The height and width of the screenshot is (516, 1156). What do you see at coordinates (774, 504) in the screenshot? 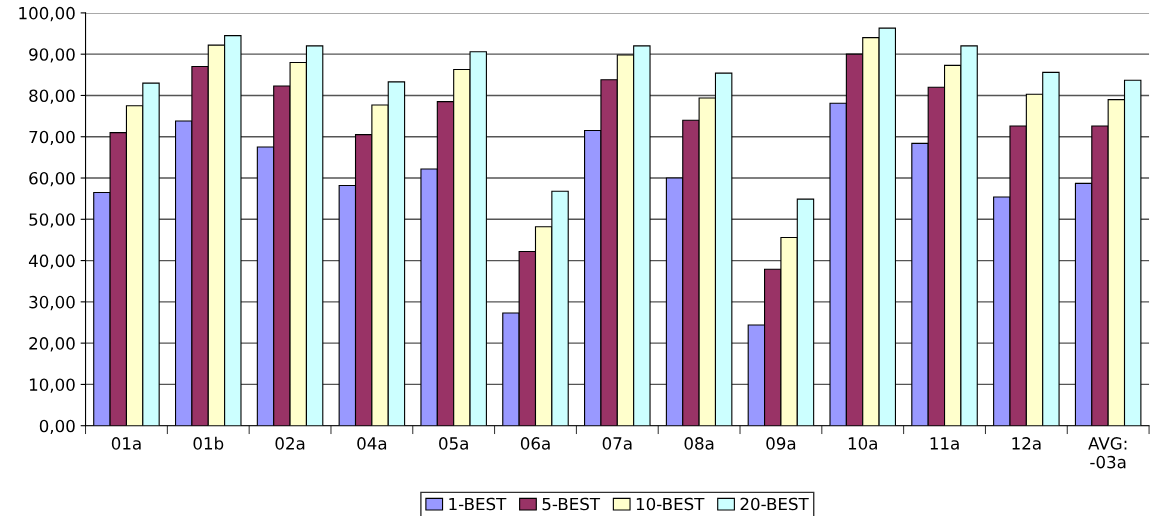
I see `legend-label: 20-BEST` at bounding box center [774, 504].